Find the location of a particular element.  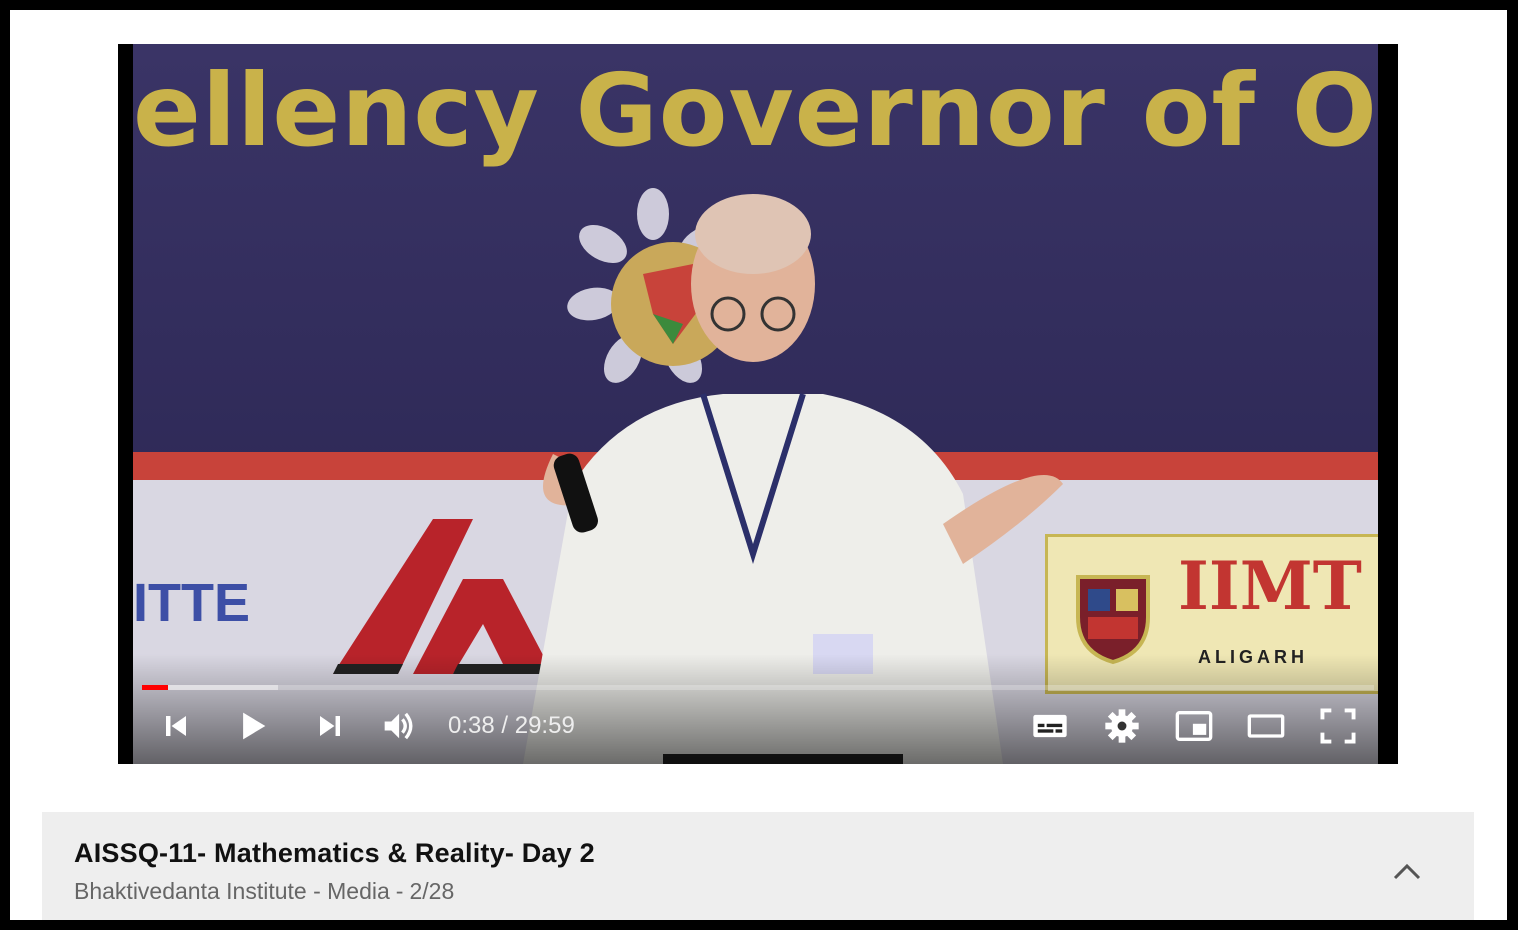

subtitles-button is located at coordinates (1050, 726).